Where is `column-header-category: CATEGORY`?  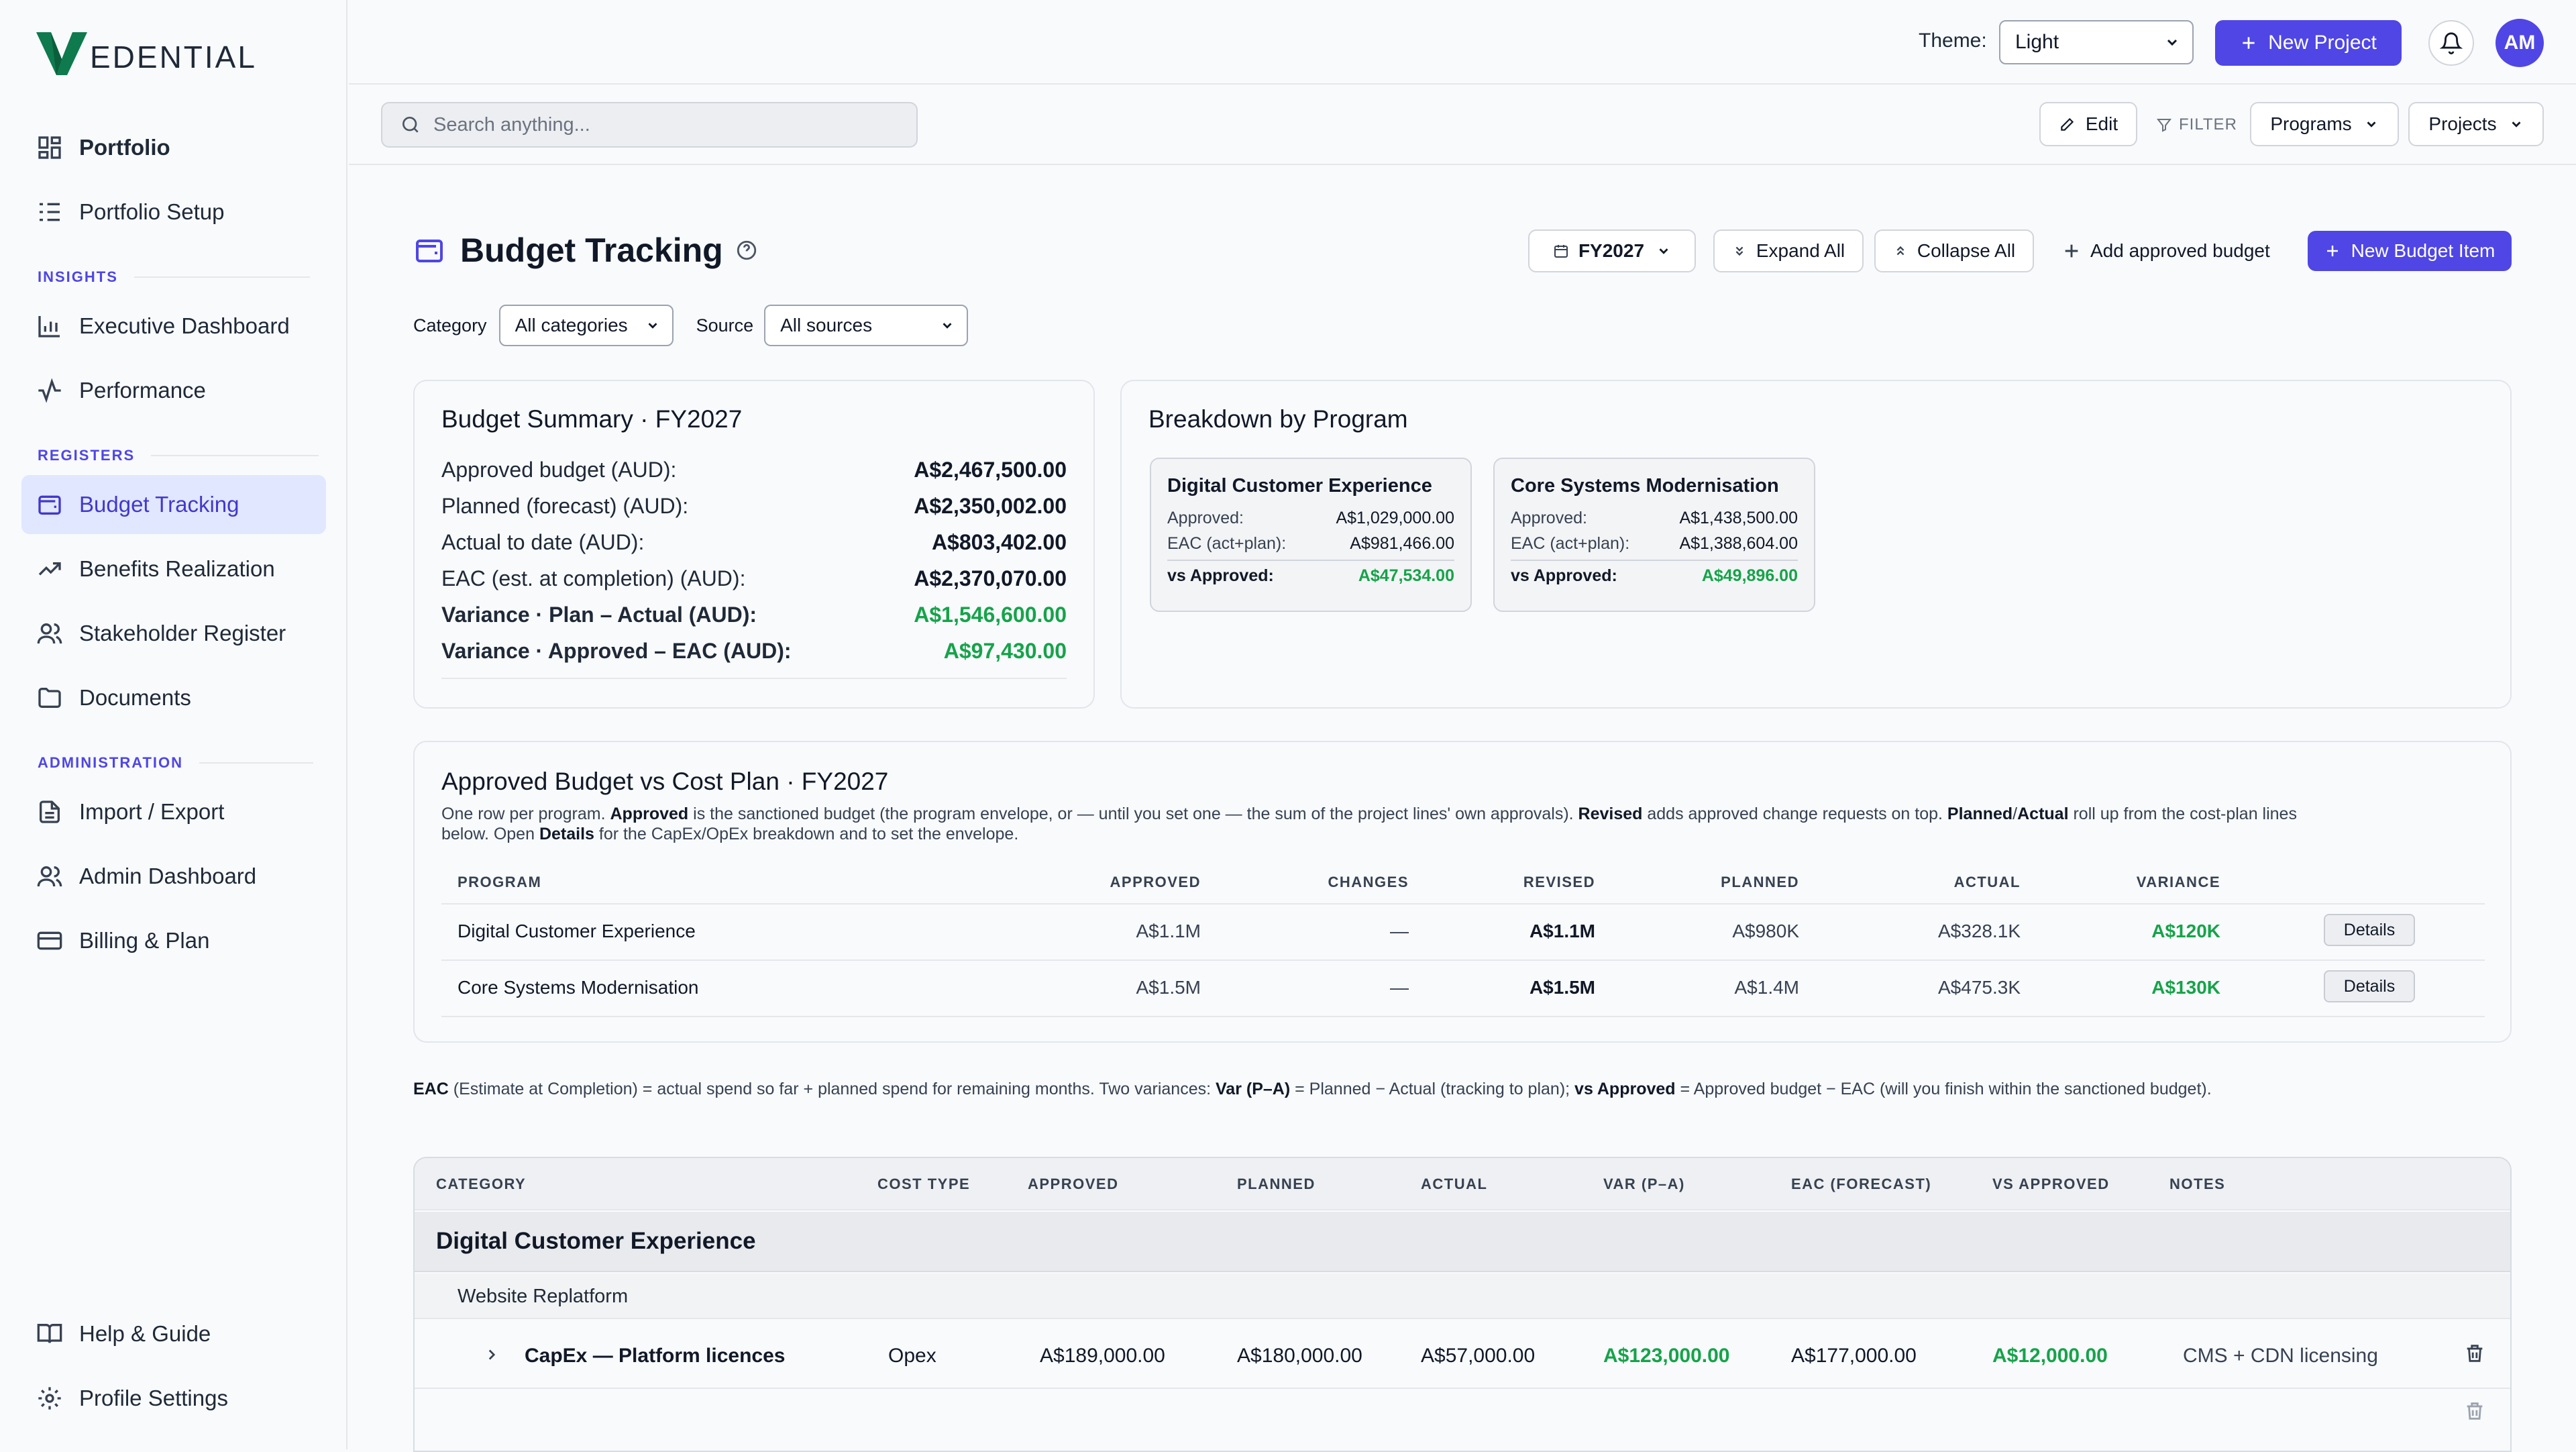 column-header-category: CATEGORY is located at coordinates (481, 1184).